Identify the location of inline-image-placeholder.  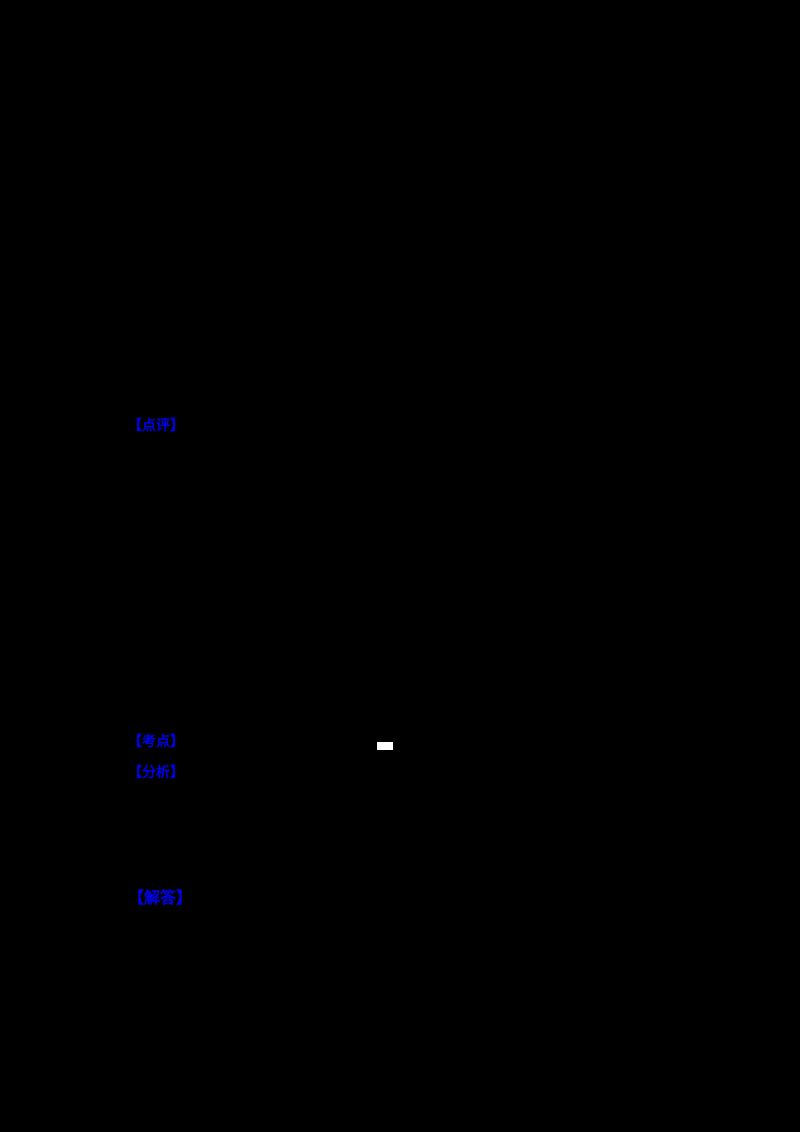
(385, 746).